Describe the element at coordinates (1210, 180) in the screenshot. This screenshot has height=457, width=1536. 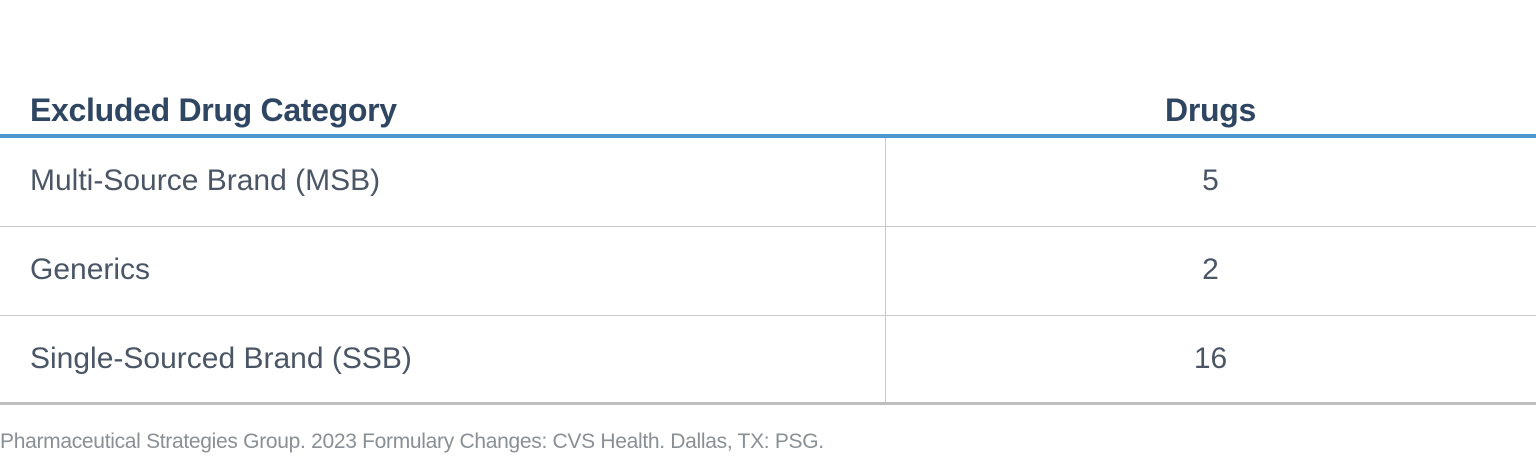
I see `row-drug-count: 5` at that location.